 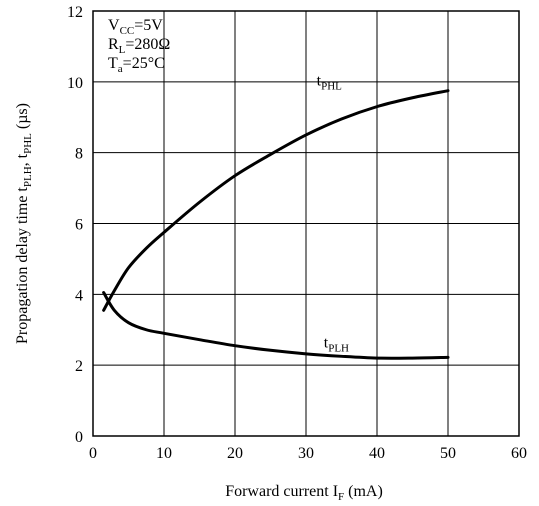 I want to click on series-label-tplh: tPLH, so click(x=336, y=344).